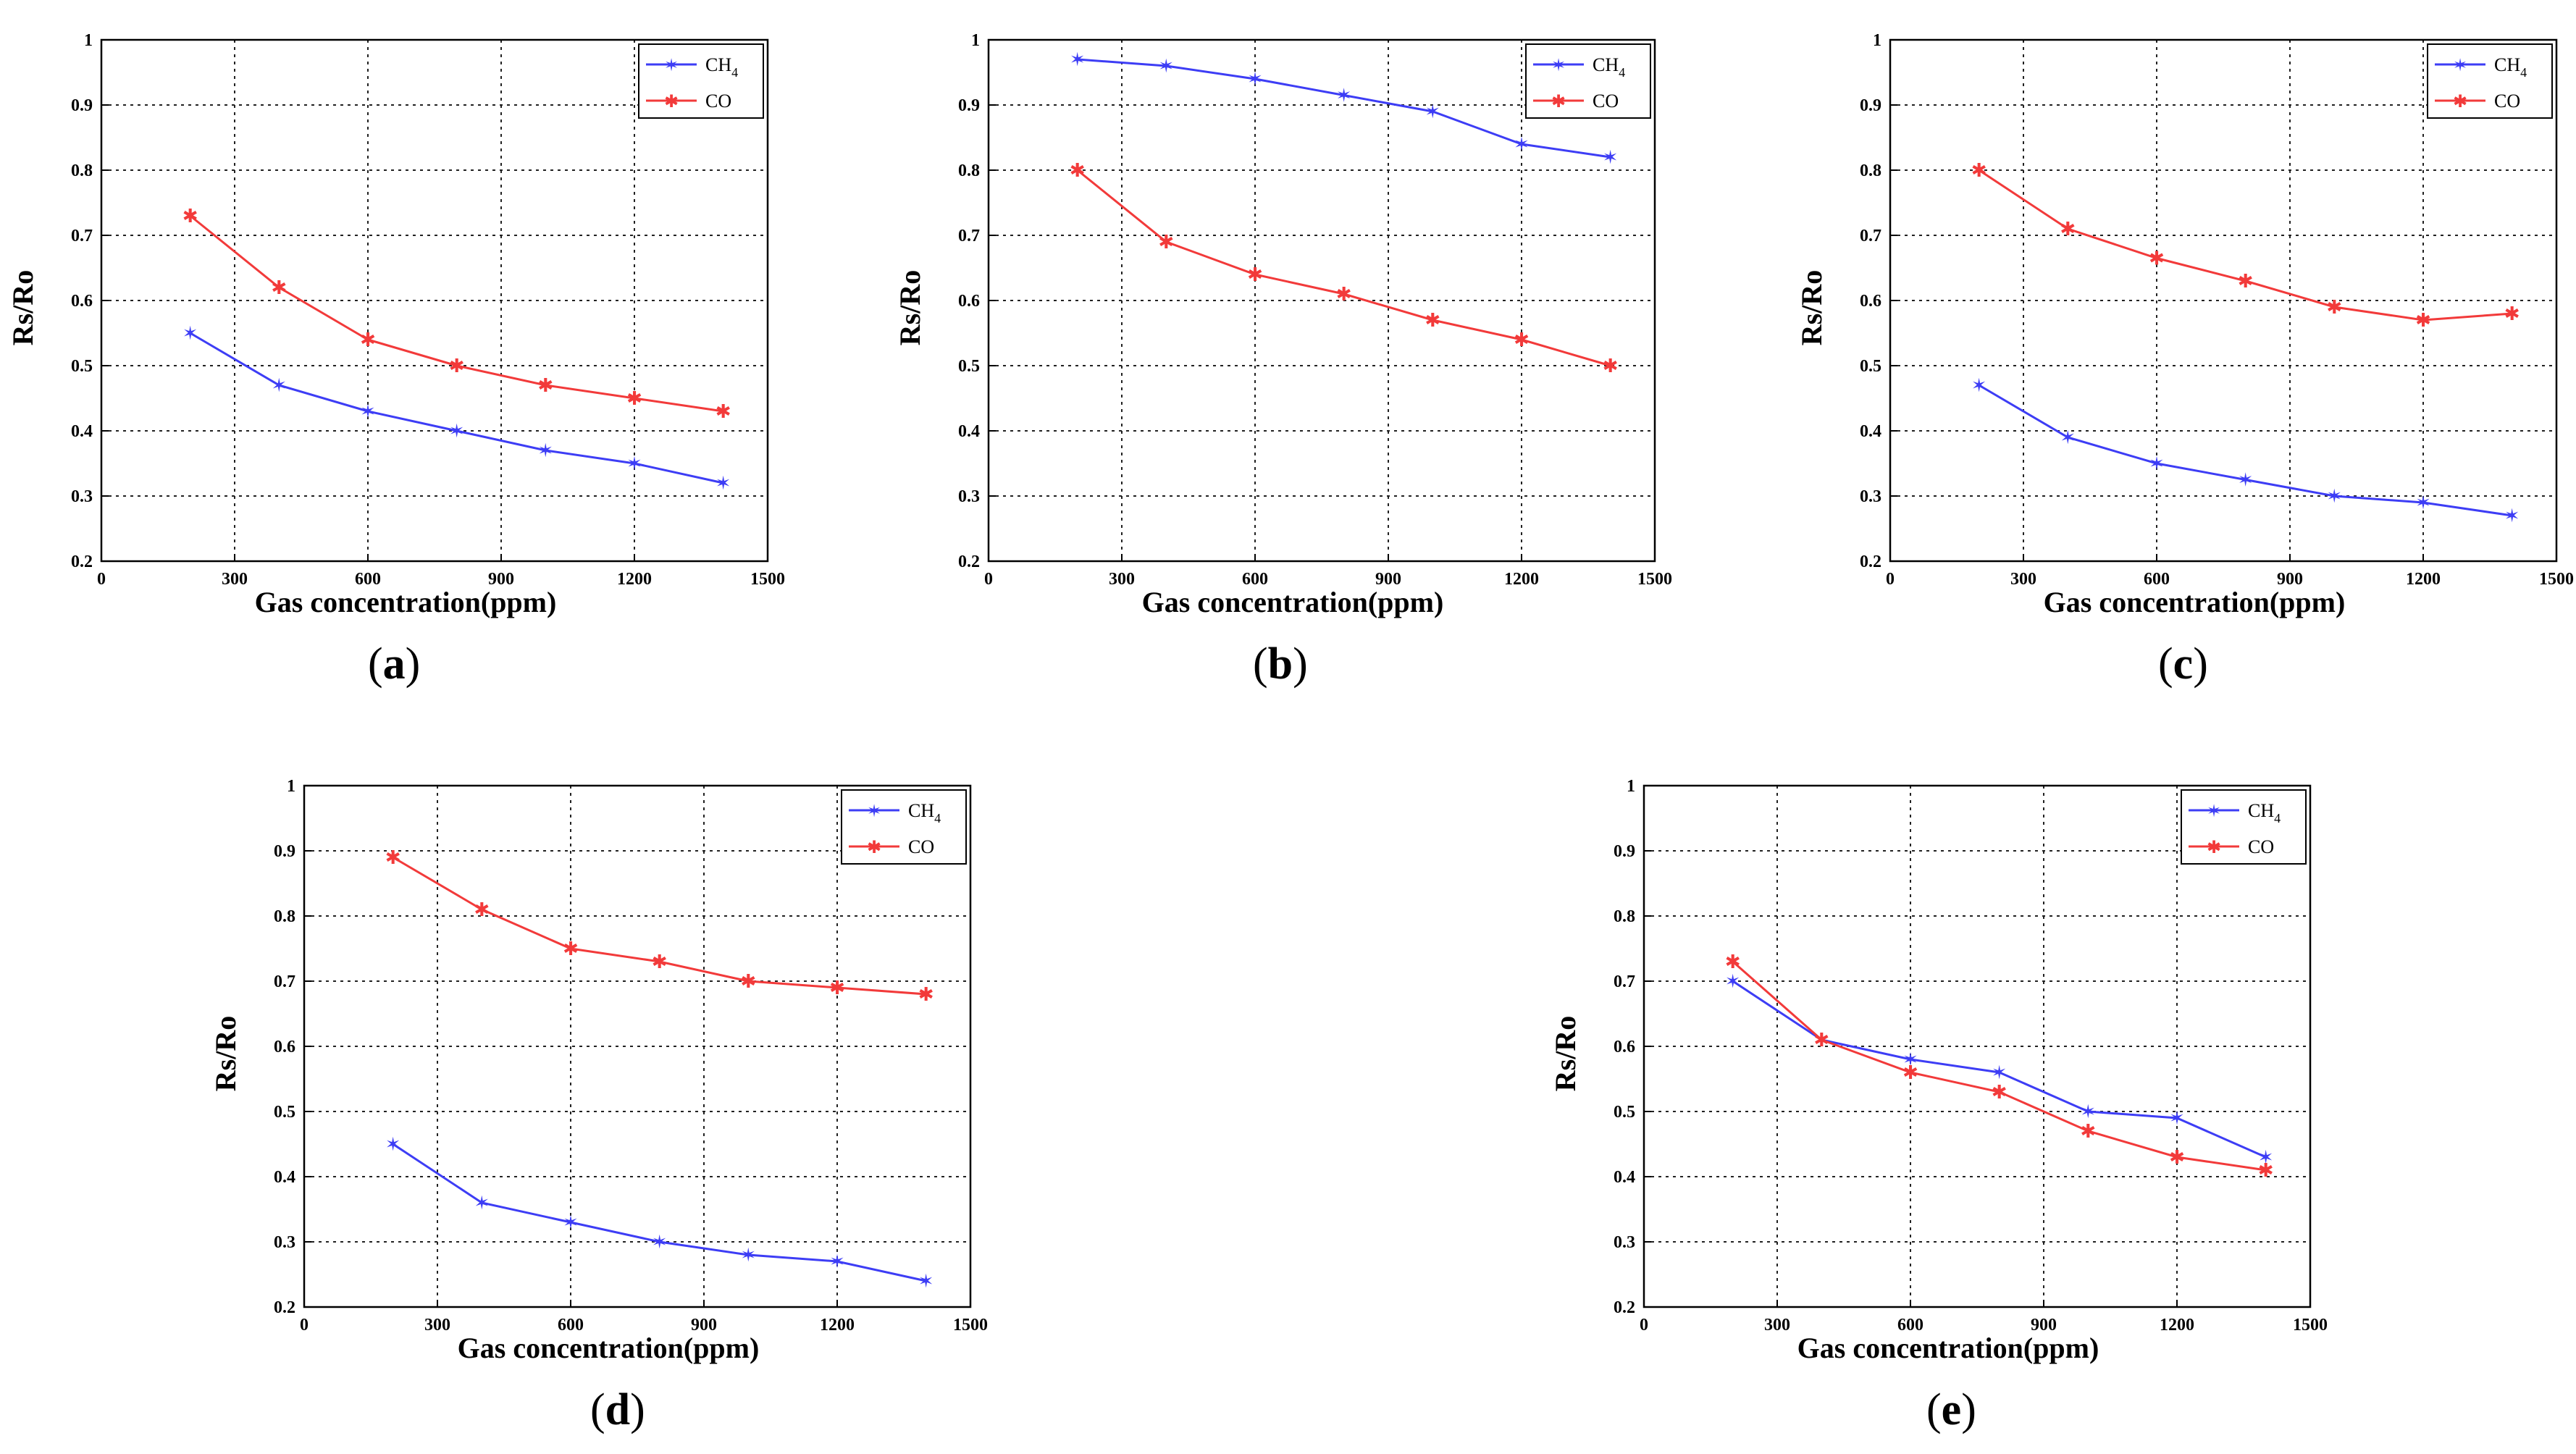  I want to click on legend-label-co-a: CO, so click(718, 101).